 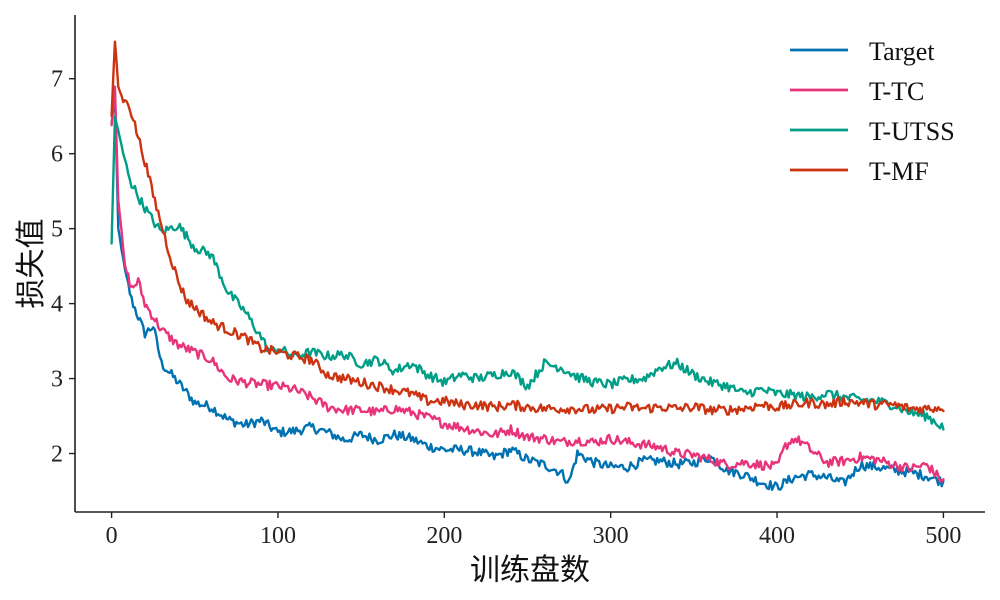 What do you see at coordinates (57, 305) in the screenshot?
I see `y-tick-label: 4` at bounding box center [57, 305].